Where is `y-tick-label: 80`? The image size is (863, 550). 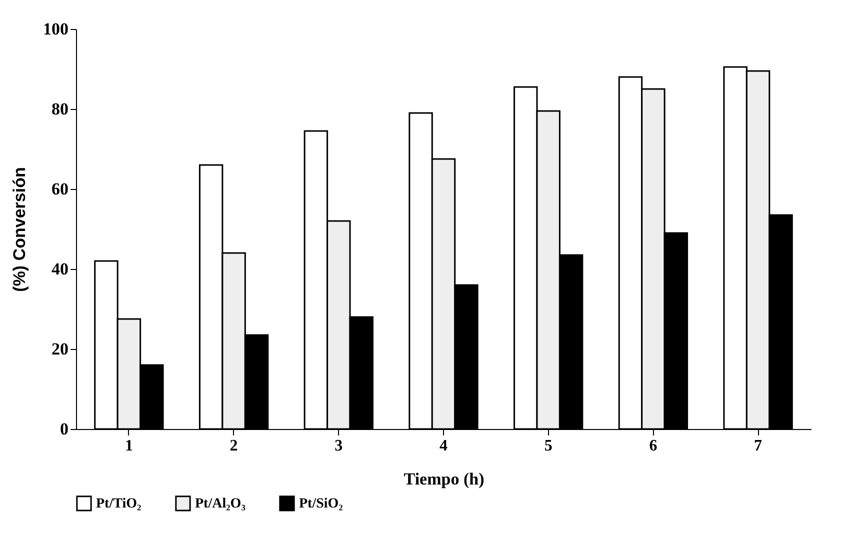 y-tick-label: 80 is located at coordinates (60, 109).